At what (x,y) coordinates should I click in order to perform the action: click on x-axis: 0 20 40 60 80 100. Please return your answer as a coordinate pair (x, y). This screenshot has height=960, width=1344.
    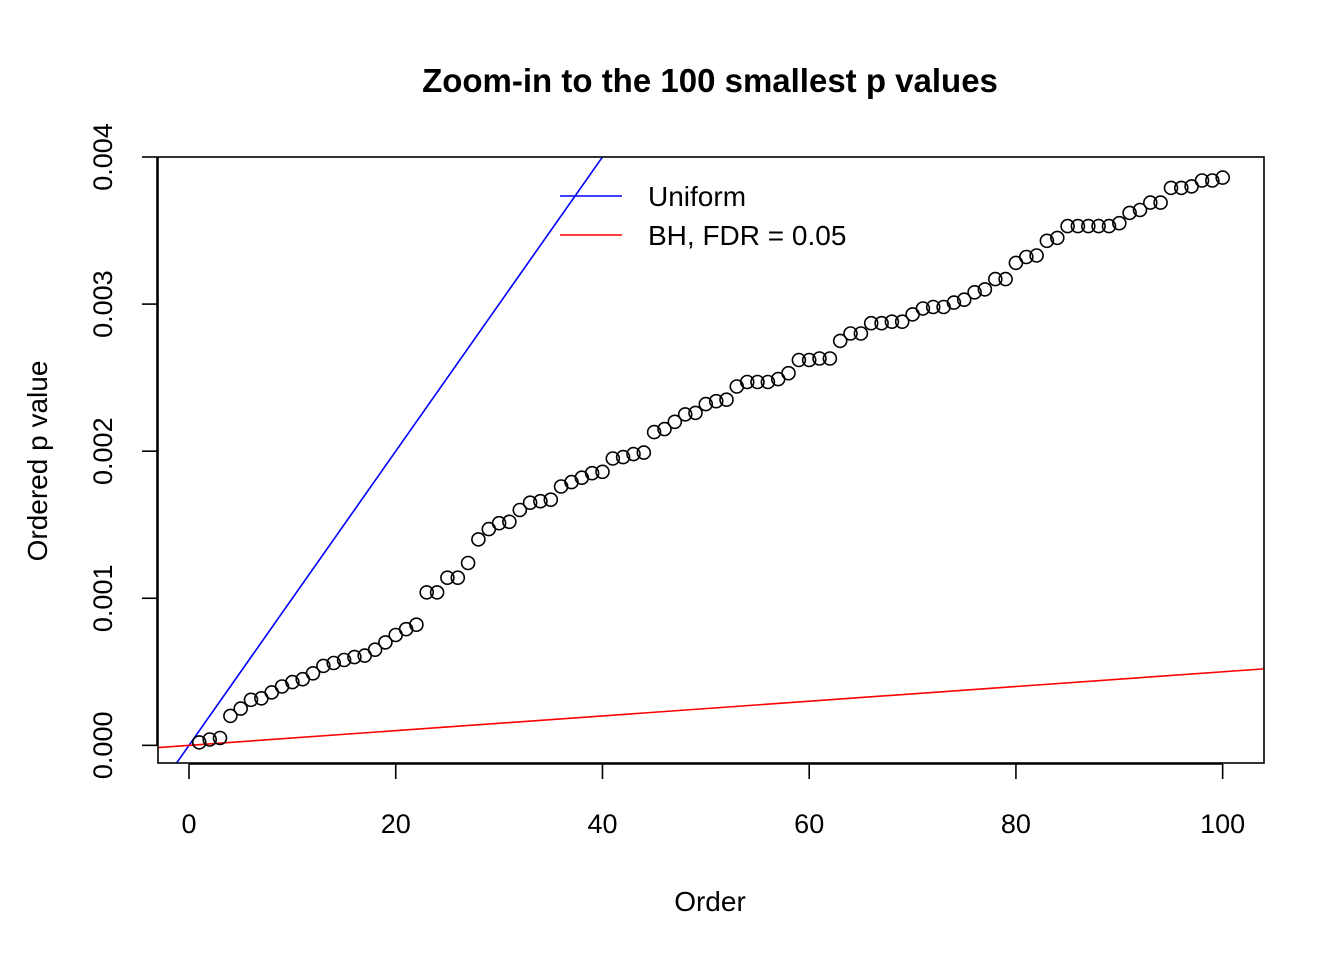
    Looking at the image, I should click on (713, 801).